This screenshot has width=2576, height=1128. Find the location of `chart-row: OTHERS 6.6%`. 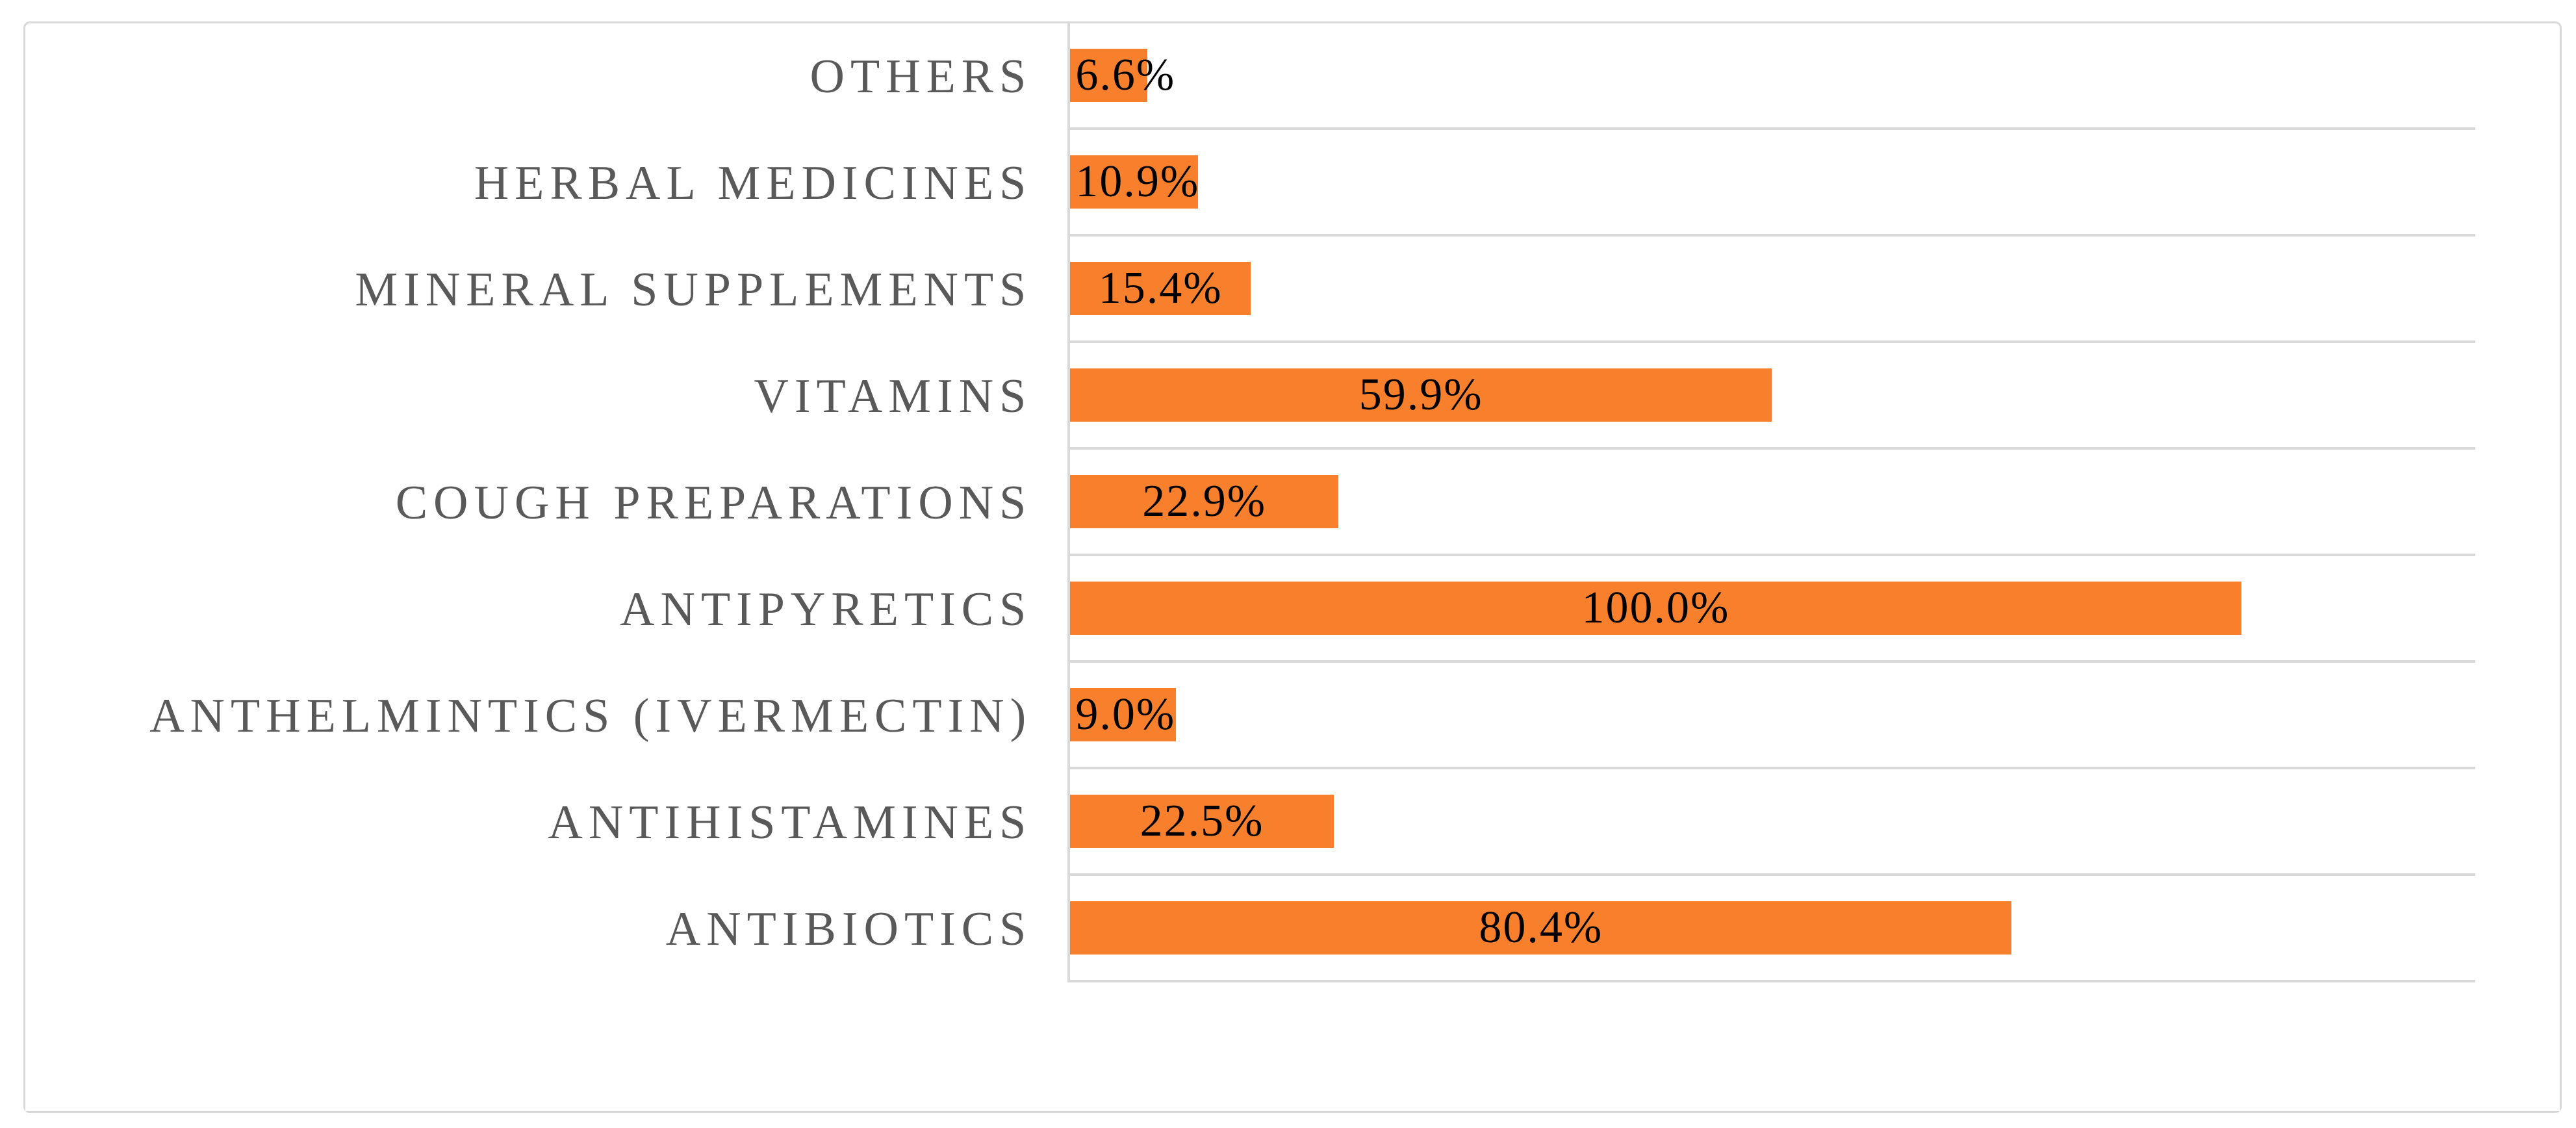

chart-row: OTHERS 6.6% is located at coordinates (1250, 76).